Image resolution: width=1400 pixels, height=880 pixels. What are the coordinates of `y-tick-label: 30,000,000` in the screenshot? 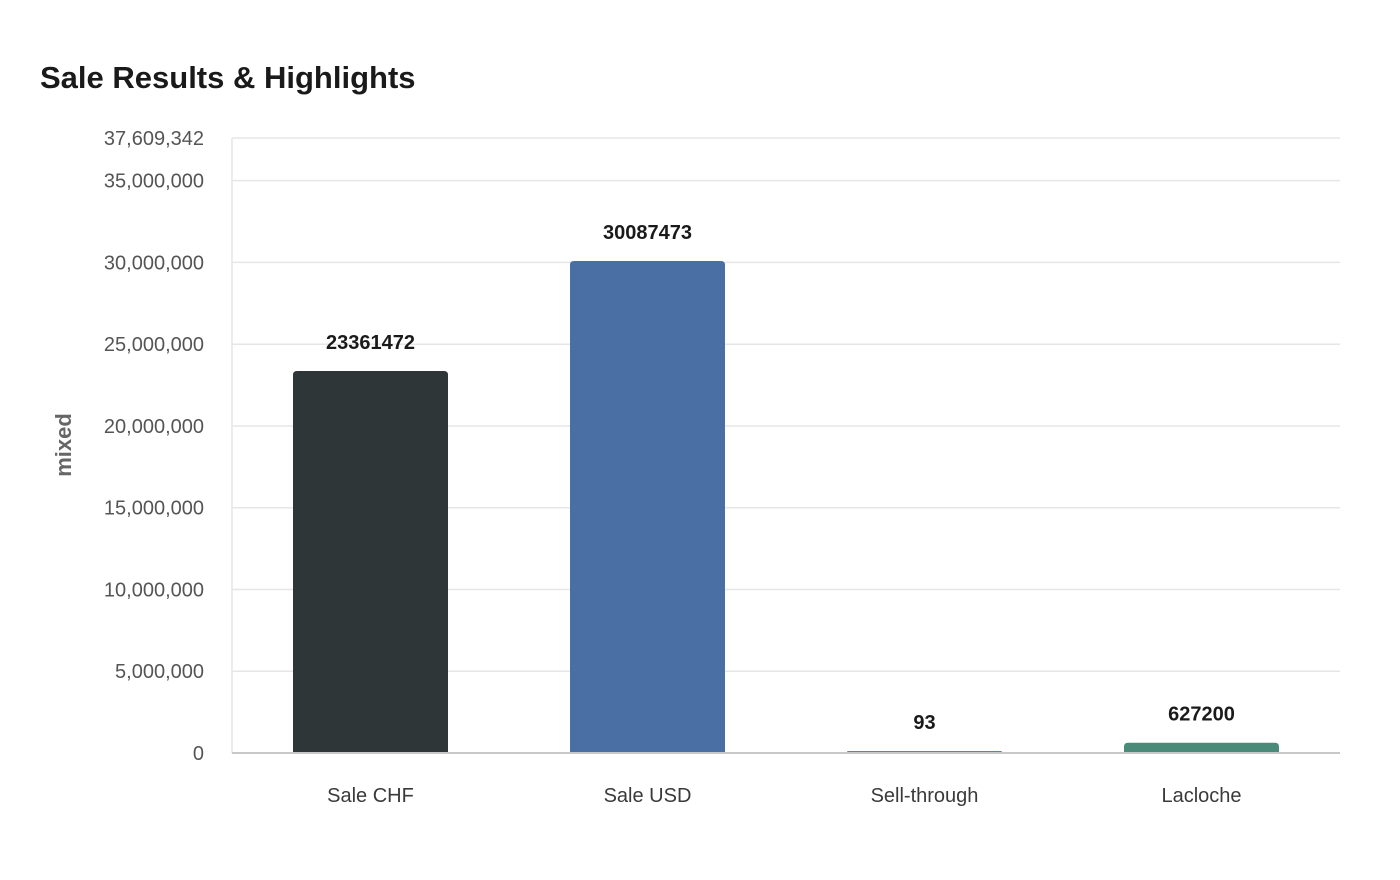 It's located at (154, 263).